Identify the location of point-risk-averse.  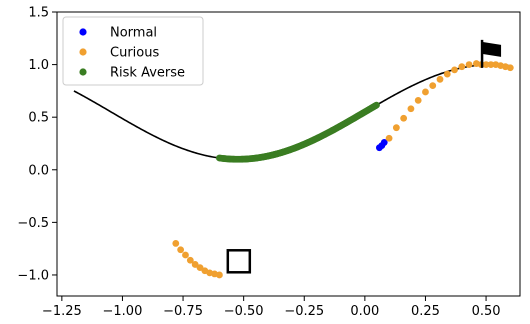
(376, 105).